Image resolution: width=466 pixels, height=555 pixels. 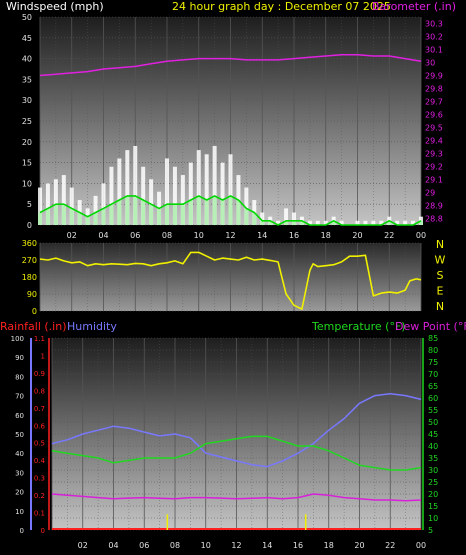 What do you see at coordinates (19, 454) in the screenshot?
I see `humidity-tick-label: 40` at bounding box center [19, 454].